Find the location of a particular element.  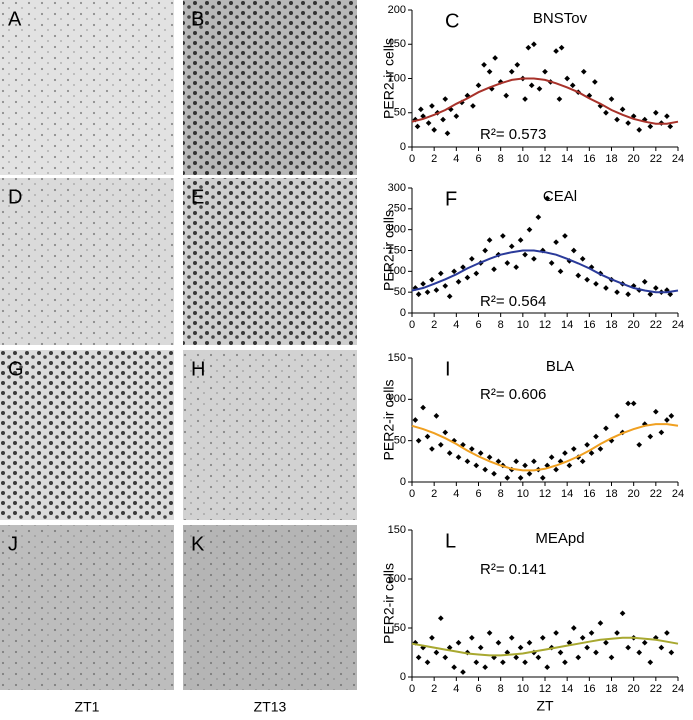

x-tick-label: 20 is located at coordinates (634, 494).